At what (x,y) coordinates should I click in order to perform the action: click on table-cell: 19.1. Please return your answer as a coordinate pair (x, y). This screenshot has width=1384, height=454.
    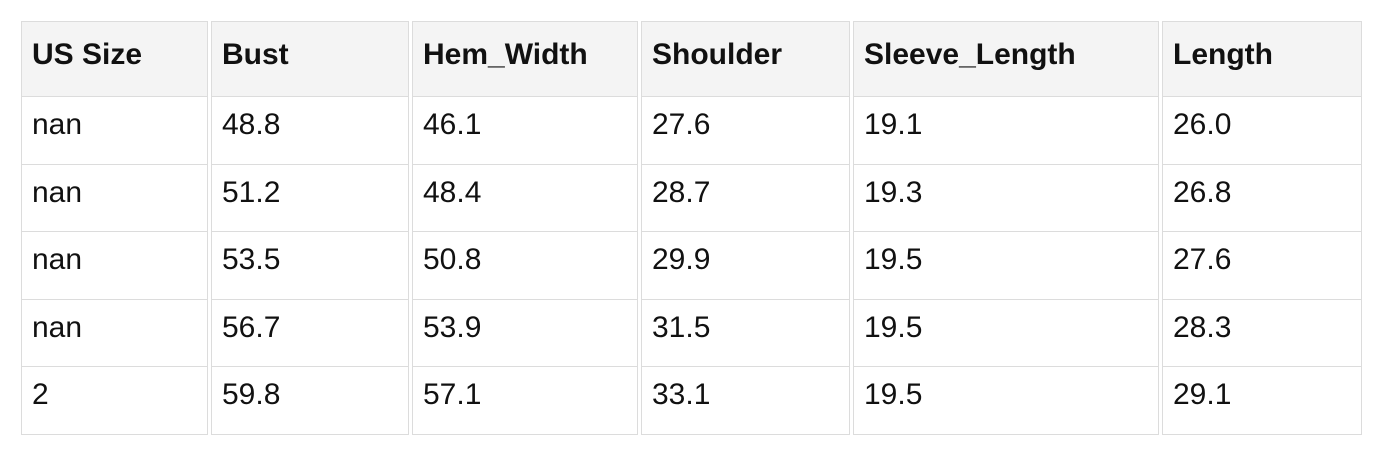
    Looking at the image, I should click on (1006, 131).